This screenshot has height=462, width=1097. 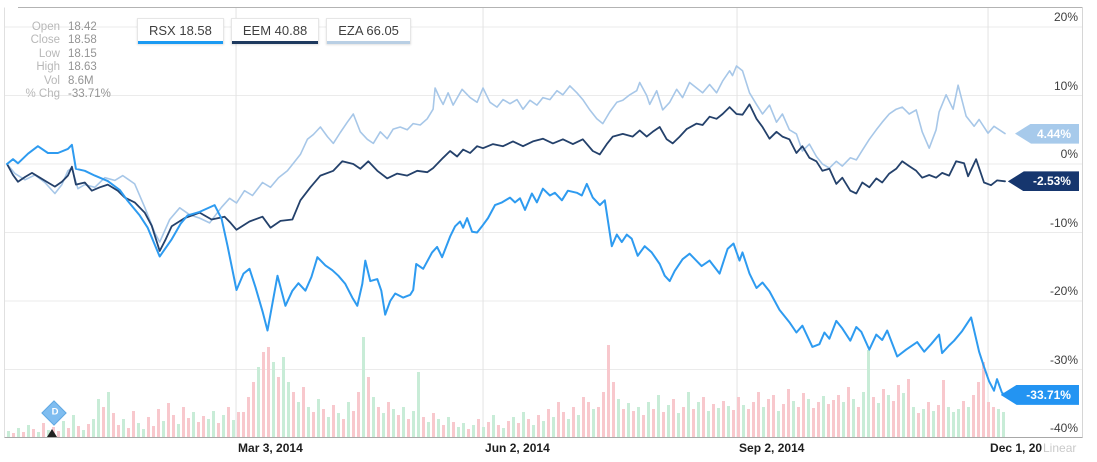 What do you see at coordinates (1063, 222) in the screenshot?
I see `y-tick-label: -10%` at bounding box center [1063, 222].